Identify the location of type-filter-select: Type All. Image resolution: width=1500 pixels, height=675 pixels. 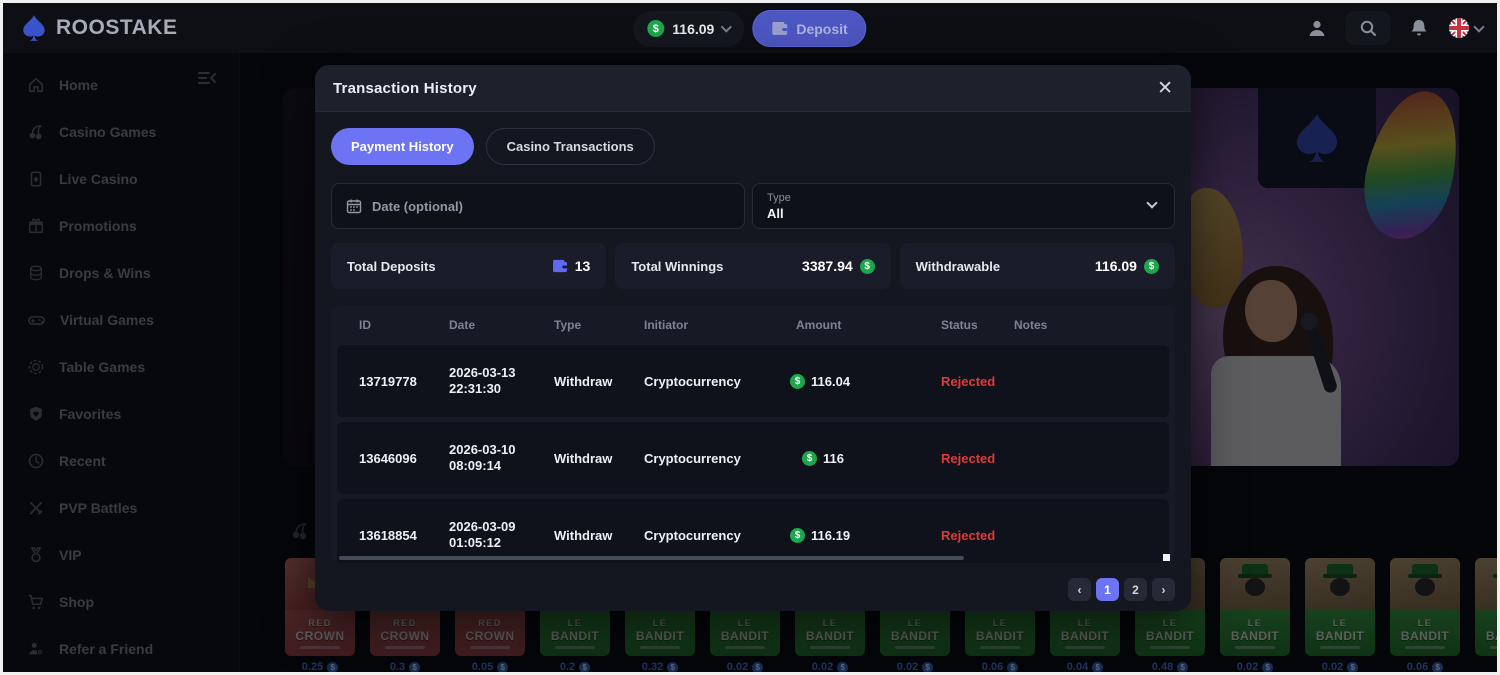
(963, 206).